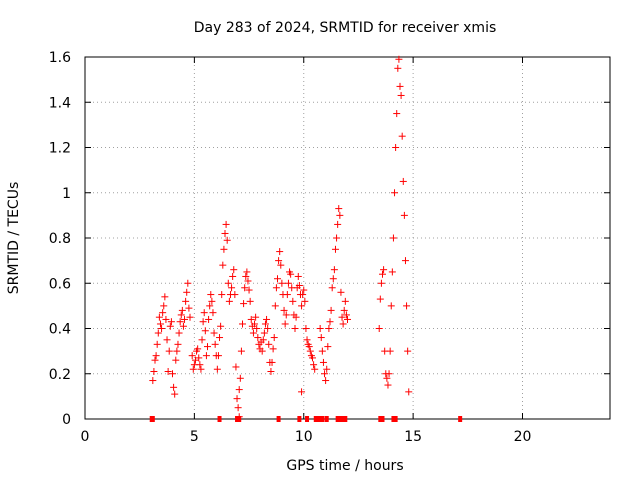 This screenshot has width=640, height=480. I want to click on y-tick-label: 1.2, so click(60, 149).